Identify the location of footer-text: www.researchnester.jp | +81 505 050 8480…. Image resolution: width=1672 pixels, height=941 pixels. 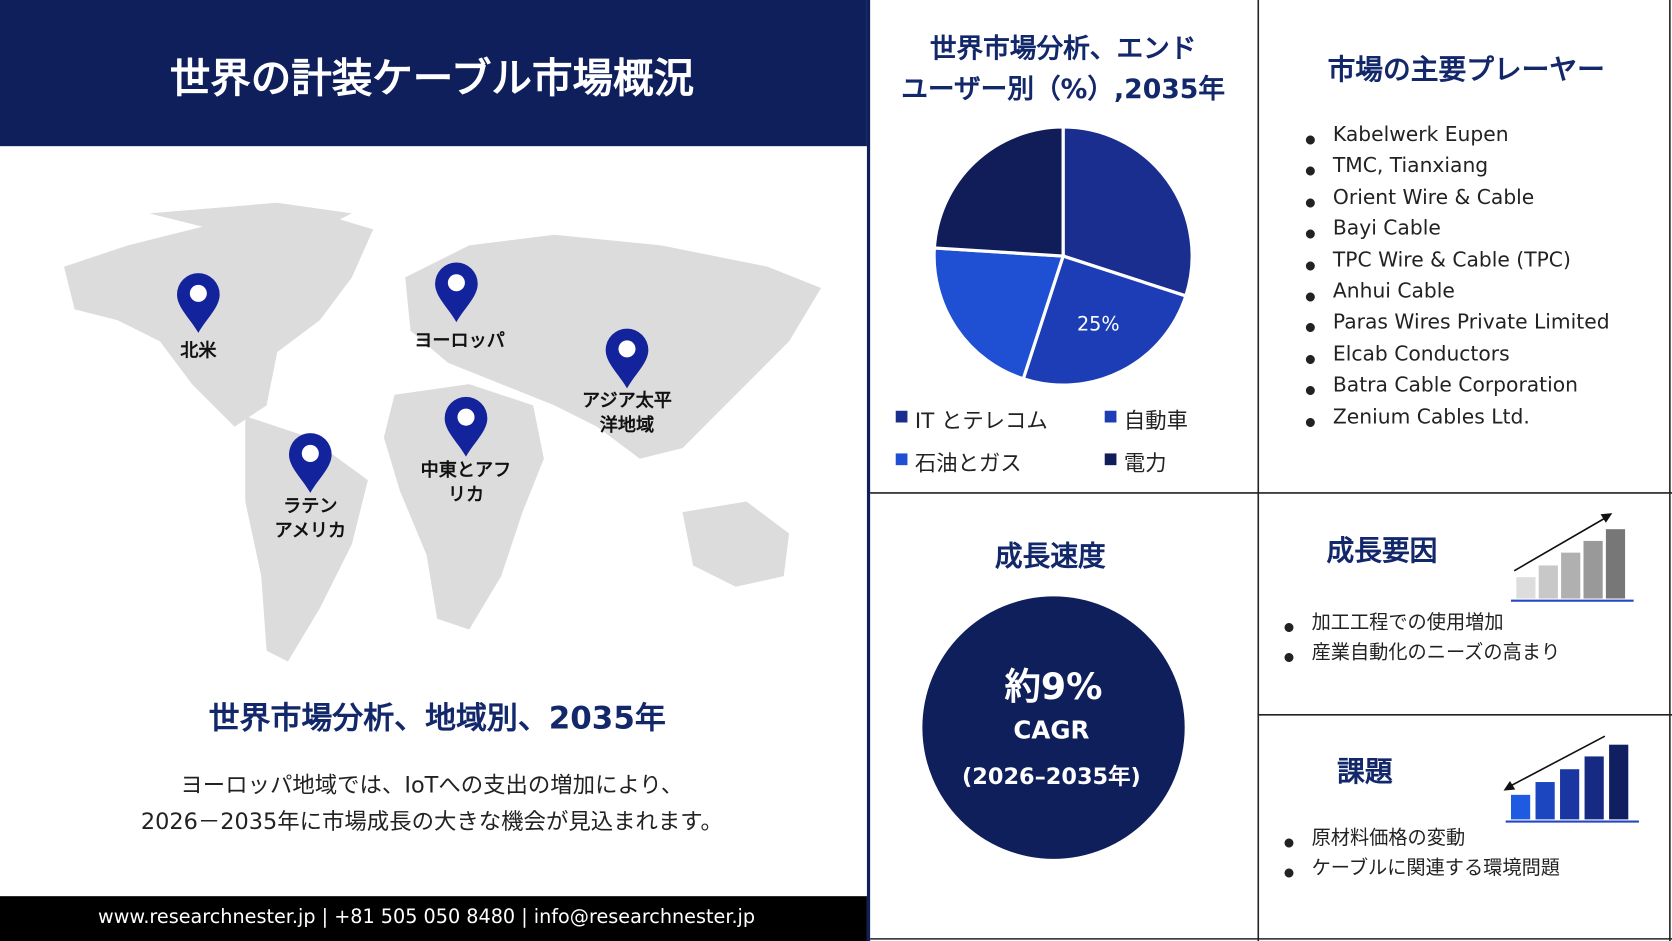
(426, 917).